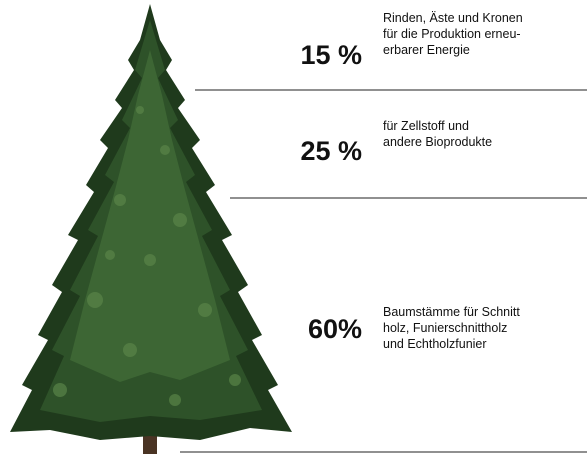 This screenshot has width=587, height=454. Describe the element at coordinates (426, 126) in the screenshot. I see `description-line: für Zellstoff und` at that location.